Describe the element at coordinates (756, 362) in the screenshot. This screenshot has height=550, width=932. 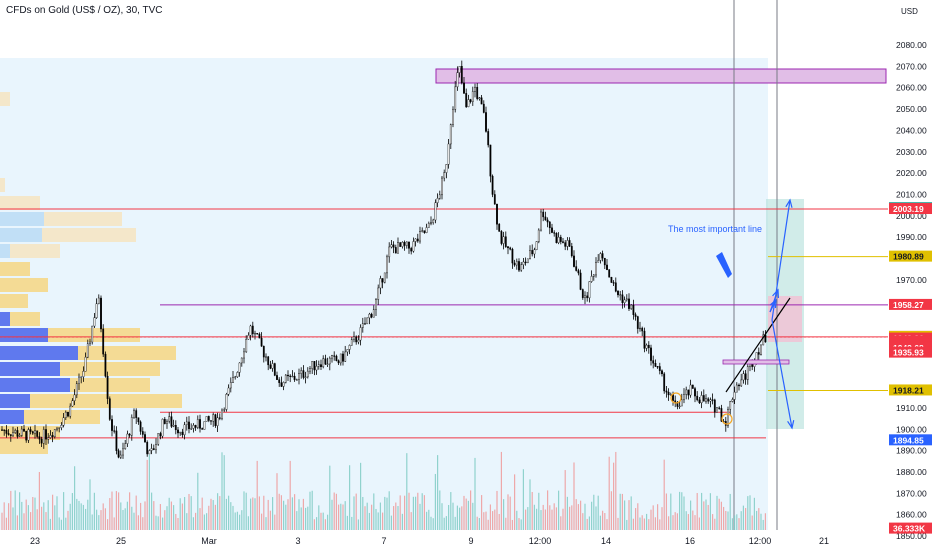
I see `purple-marker` at that location.